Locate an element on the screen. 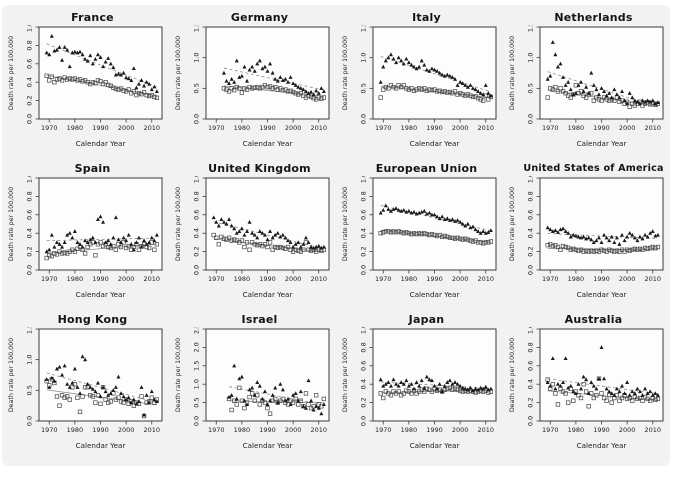  x-tick-label: 1970 is located at coordinates (48, 279).